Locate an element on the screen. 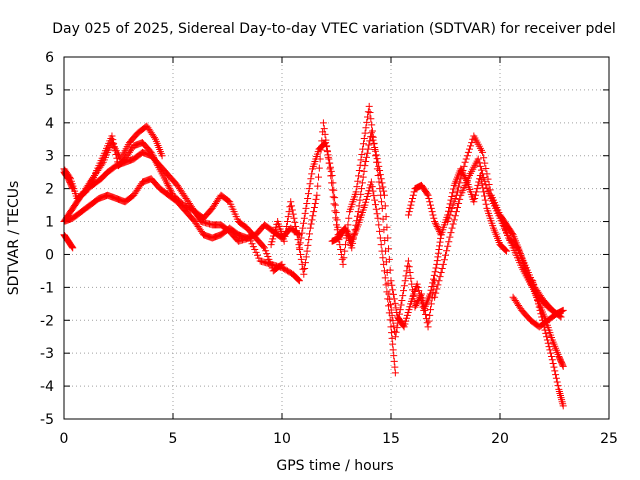 The image size is (640, 480). x-tick-label: 0 is located at coordinates (64, 439).